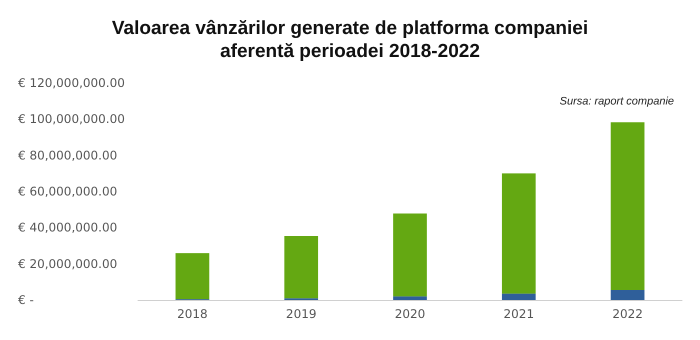 The image size is (700, 340). Describe the element at coordinates (519, 314) in the screenshot. I see `x-tick-label: 2021` at that location.